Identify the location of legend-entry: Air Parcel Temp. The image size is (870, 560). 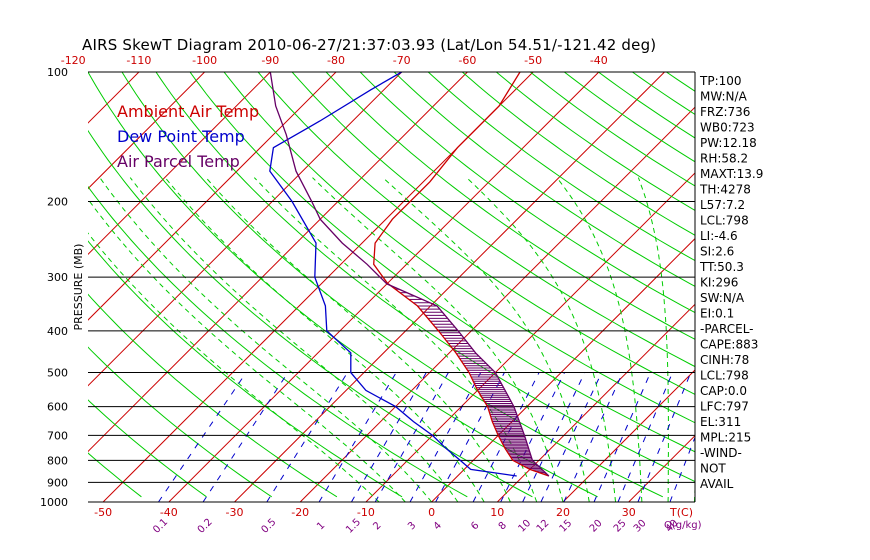
(178, 161).